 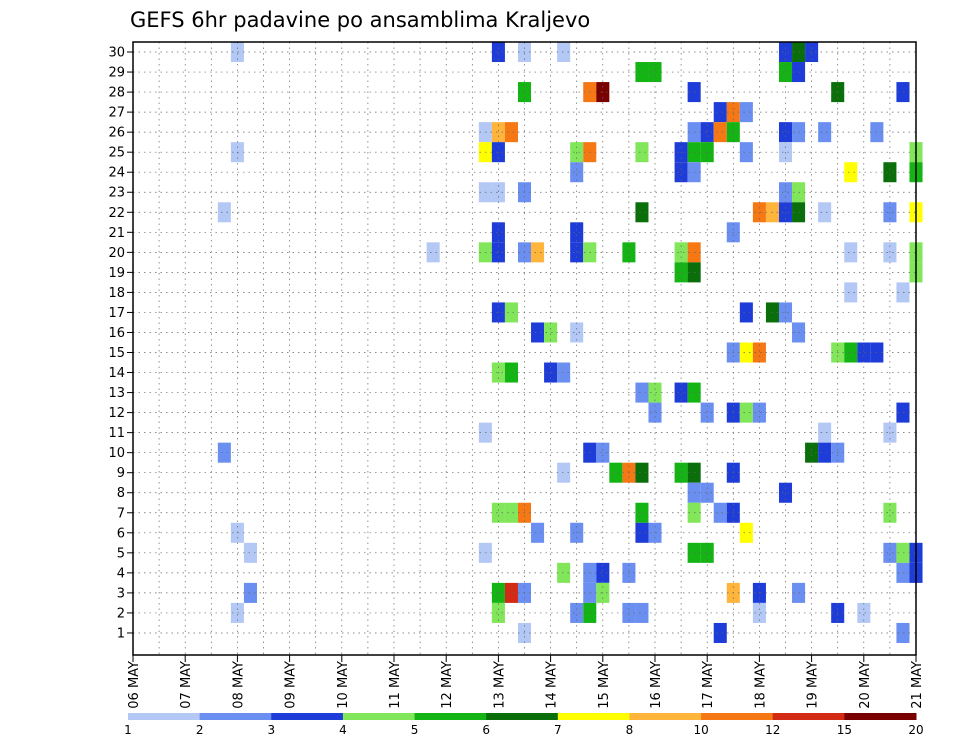 What do you see at coordinates (760, 685) in the screenshot?
I see `x-tick-label: 18 MAY` at bounding box center [760, 685].